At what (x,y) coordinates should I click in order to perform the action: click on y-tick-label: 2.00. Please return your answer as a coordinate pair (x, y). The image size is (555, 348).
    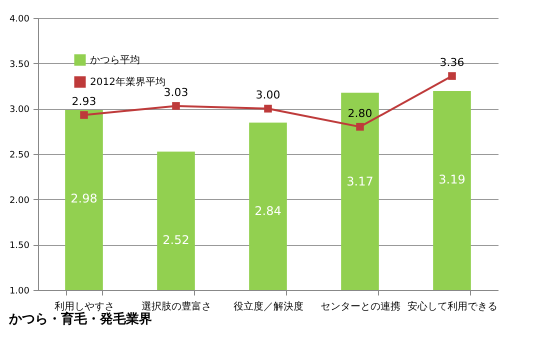
    Looking at the image, I should click on (19, 201).